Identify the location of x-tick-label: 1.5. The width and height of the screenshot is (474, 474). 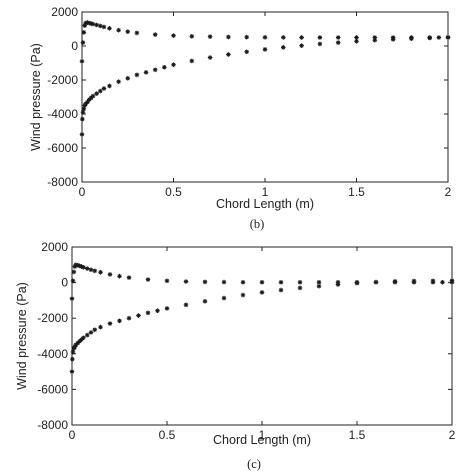
(356, 192).